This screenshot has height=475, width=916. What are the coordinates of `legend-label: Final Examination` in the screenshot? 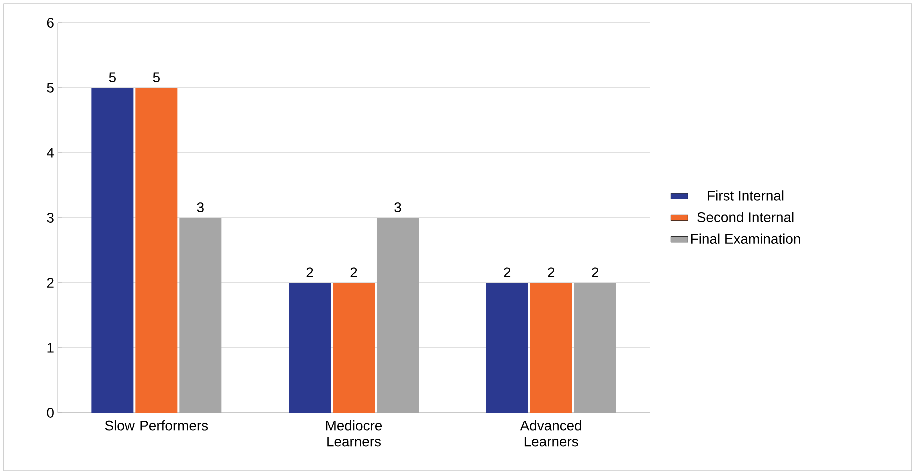 It's located at (745, 239).